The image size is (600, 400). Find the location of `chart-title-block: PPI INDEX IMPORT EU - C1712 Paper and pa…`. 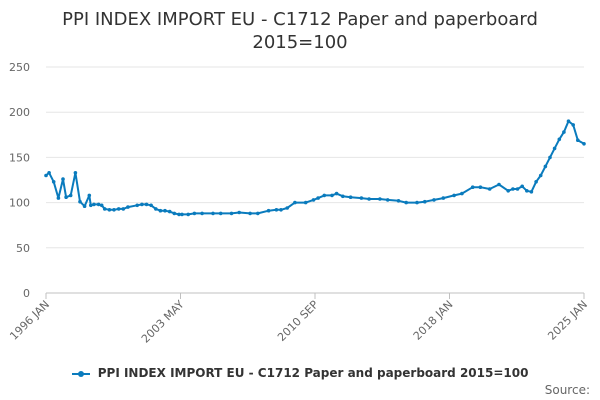

chart-title-block: PPI INDEX IMPORT EU - C1712 Paper and pa… is located at coordinates (300, 31).